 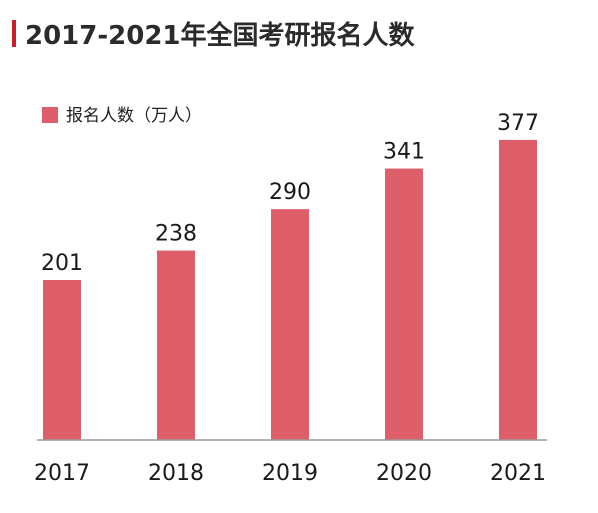 I want to click on legend-label: 报名人数（万人）, so click(x=134, y=116).